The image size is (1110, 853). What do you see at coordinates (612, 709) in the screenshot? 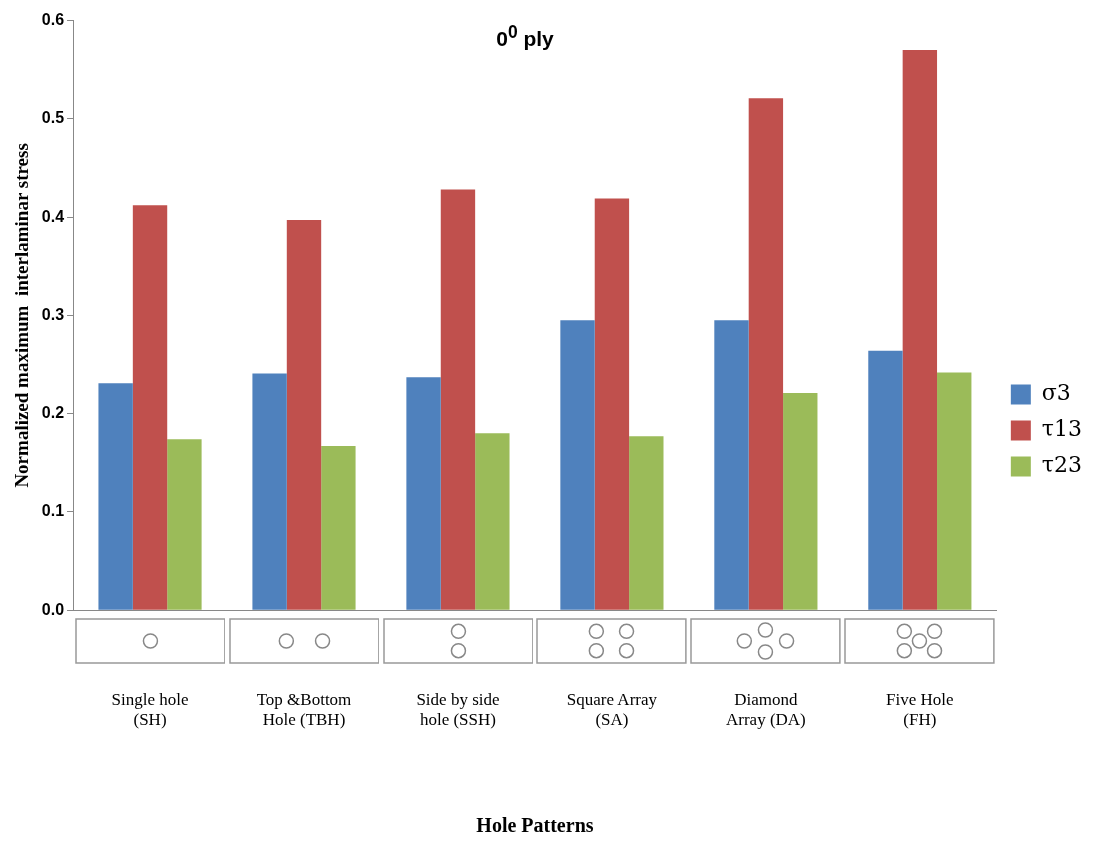
I see `x-tick-label: Square Array (SA)` at bounding box center [612, 709].